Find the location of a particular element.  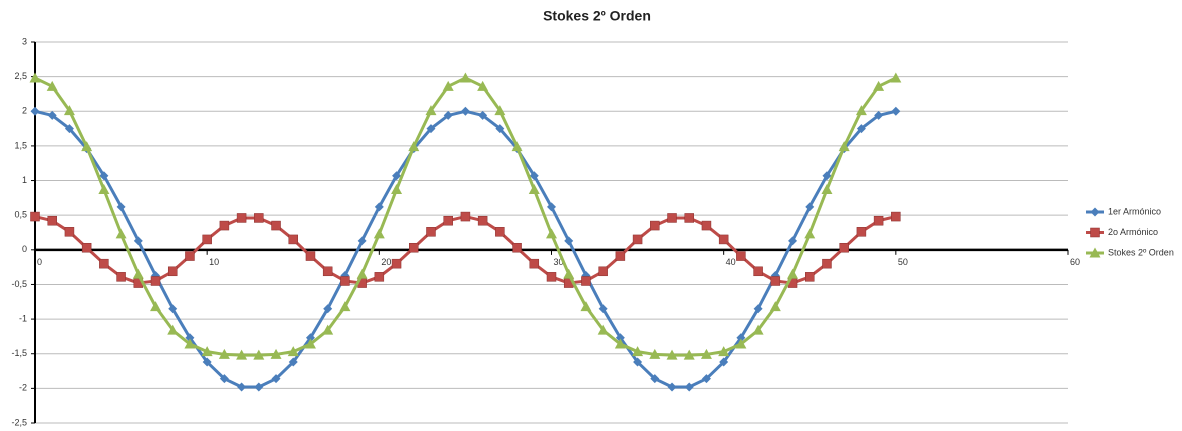

x-tick-label: 10 is located at coordinates (214, 262).